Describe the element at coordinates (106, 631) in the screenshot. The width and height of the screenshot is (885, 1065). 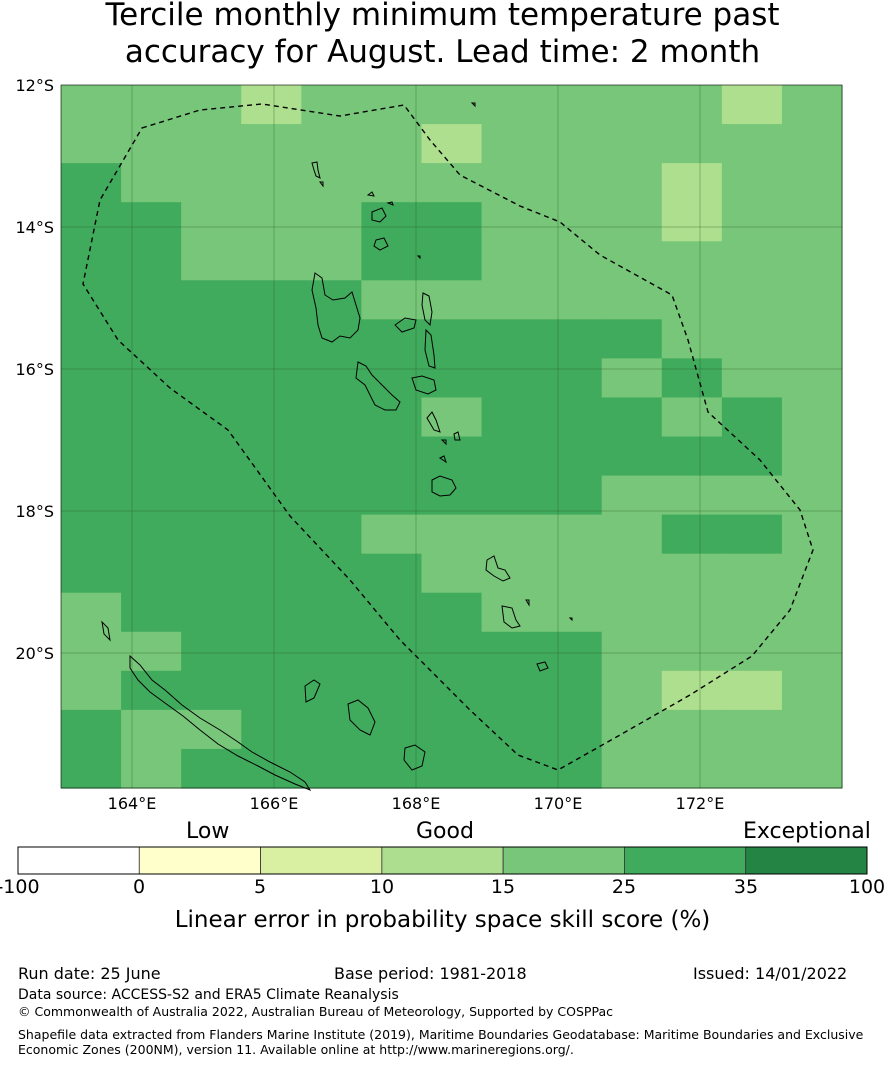
I see `island-belep` at that location.